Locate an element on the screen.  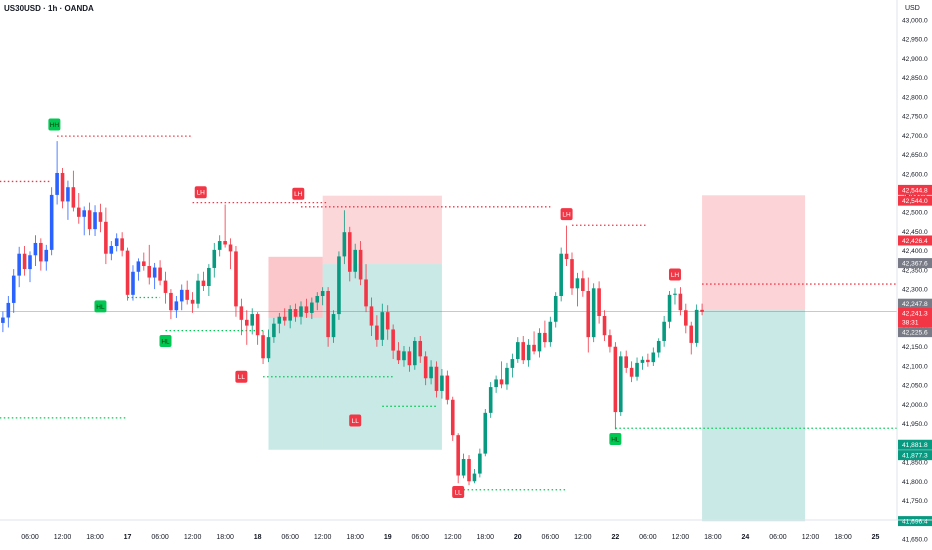
axis-price-text-2: 42,426.4 is located at coordinates (915, 241).